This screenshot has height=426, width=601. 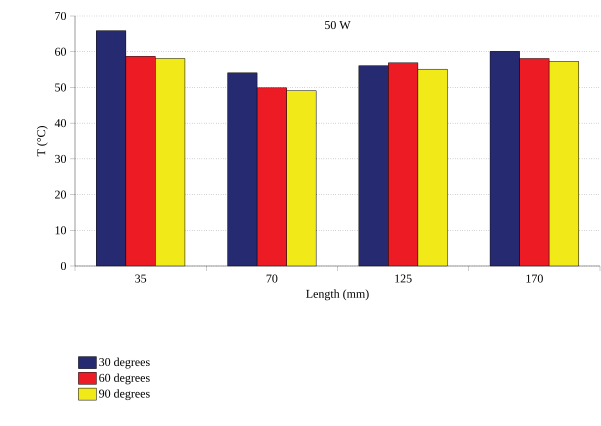 What do you see at coordinates (272, 278) in the screenshot?
I see `x-tick-label: 70` at bounding box center [272, 278].